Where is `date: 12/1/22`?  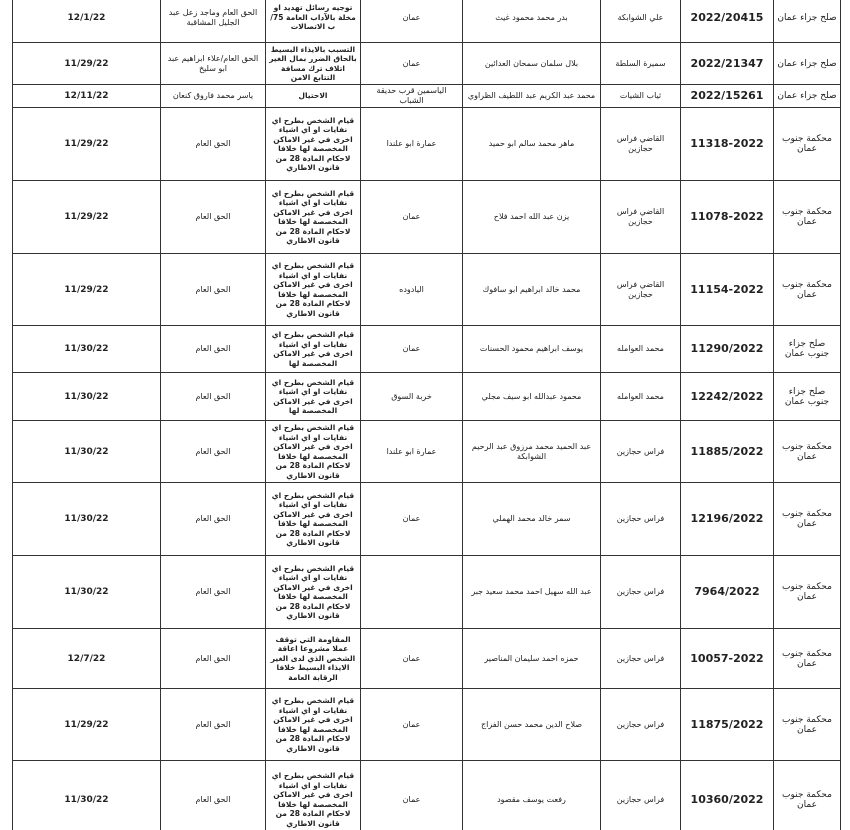
date: 12/1/22 is located at coordinates (86, 21).